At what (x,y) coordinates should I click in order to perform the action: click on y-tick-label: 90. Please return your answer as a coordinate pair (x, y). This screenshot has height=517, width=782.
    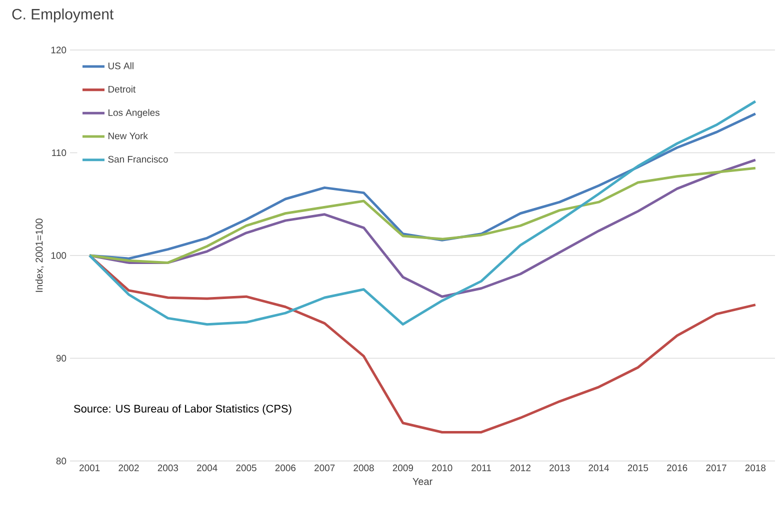
    Looking at the image, I should click on (61, 358).